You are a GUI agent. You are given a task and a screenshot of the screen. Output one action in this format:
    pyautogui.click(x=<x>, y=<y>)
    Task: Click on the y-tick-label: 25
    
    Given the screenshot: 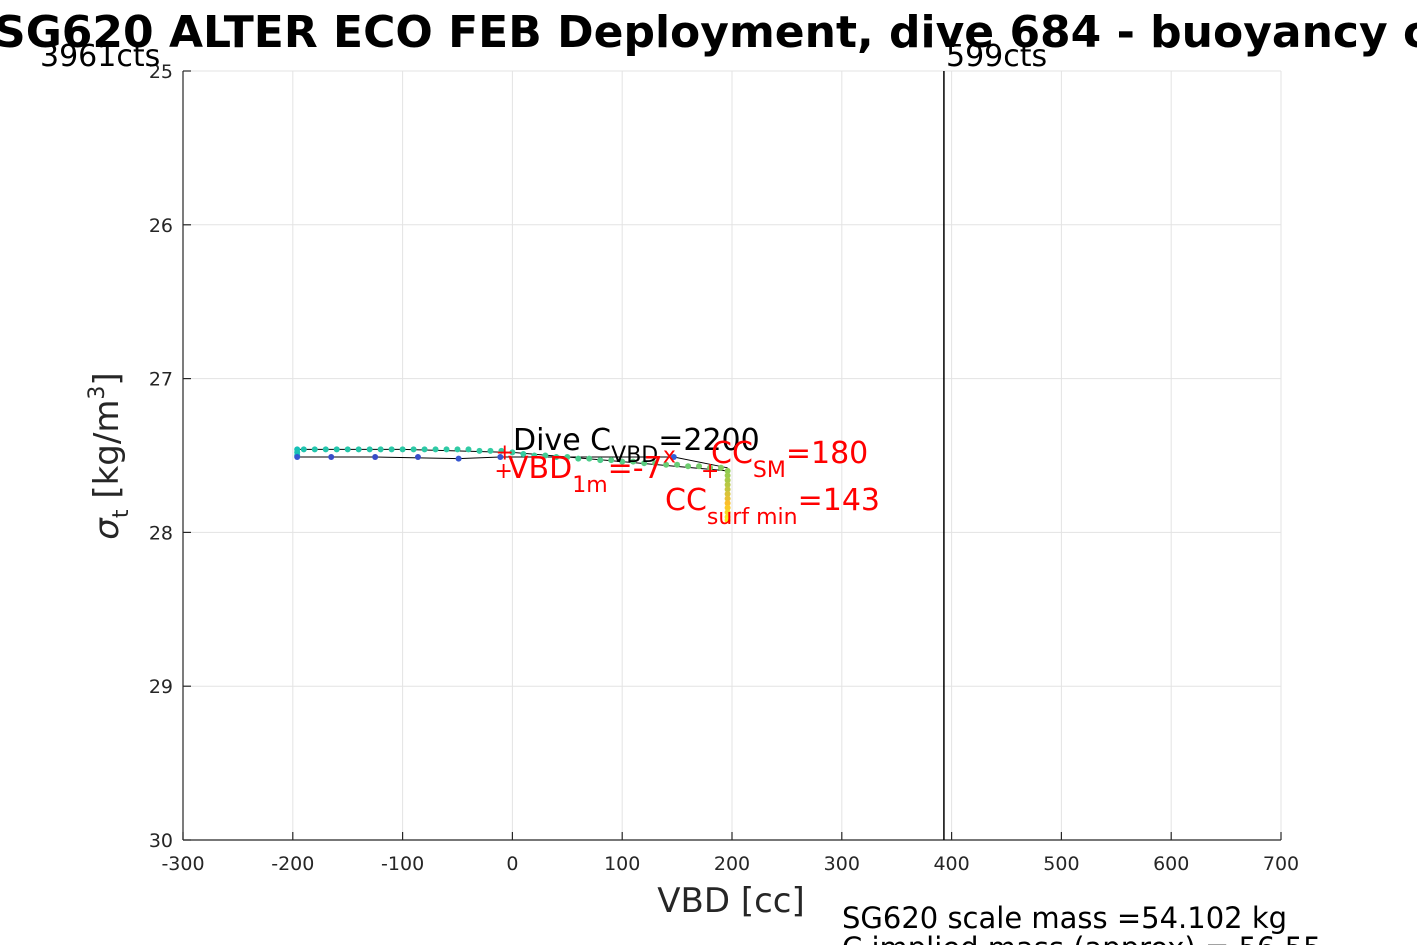 What is the action you would take?
    pyautogui.click(x=161, y=72)
    